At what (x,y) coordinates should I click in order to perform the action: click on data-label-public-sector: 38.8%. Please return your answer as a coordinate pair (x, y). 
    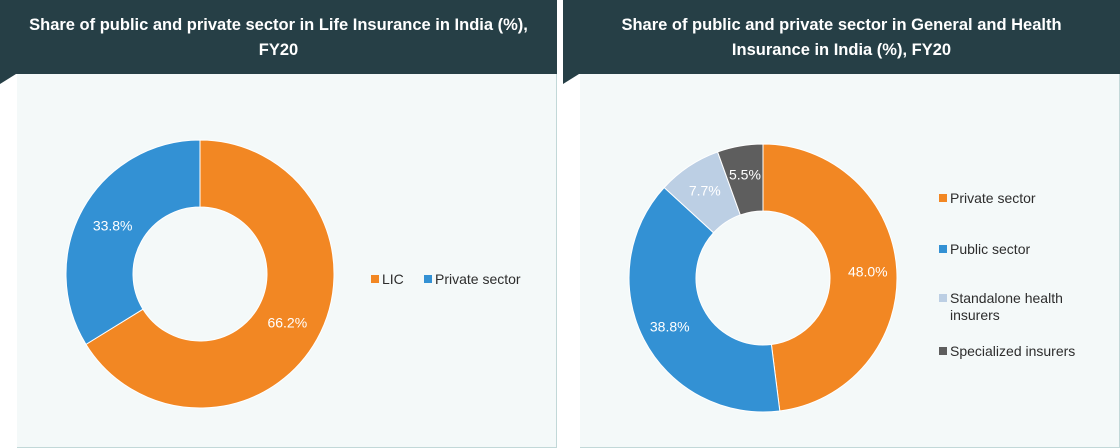
    Looking at the image, I should click on (670, 326).